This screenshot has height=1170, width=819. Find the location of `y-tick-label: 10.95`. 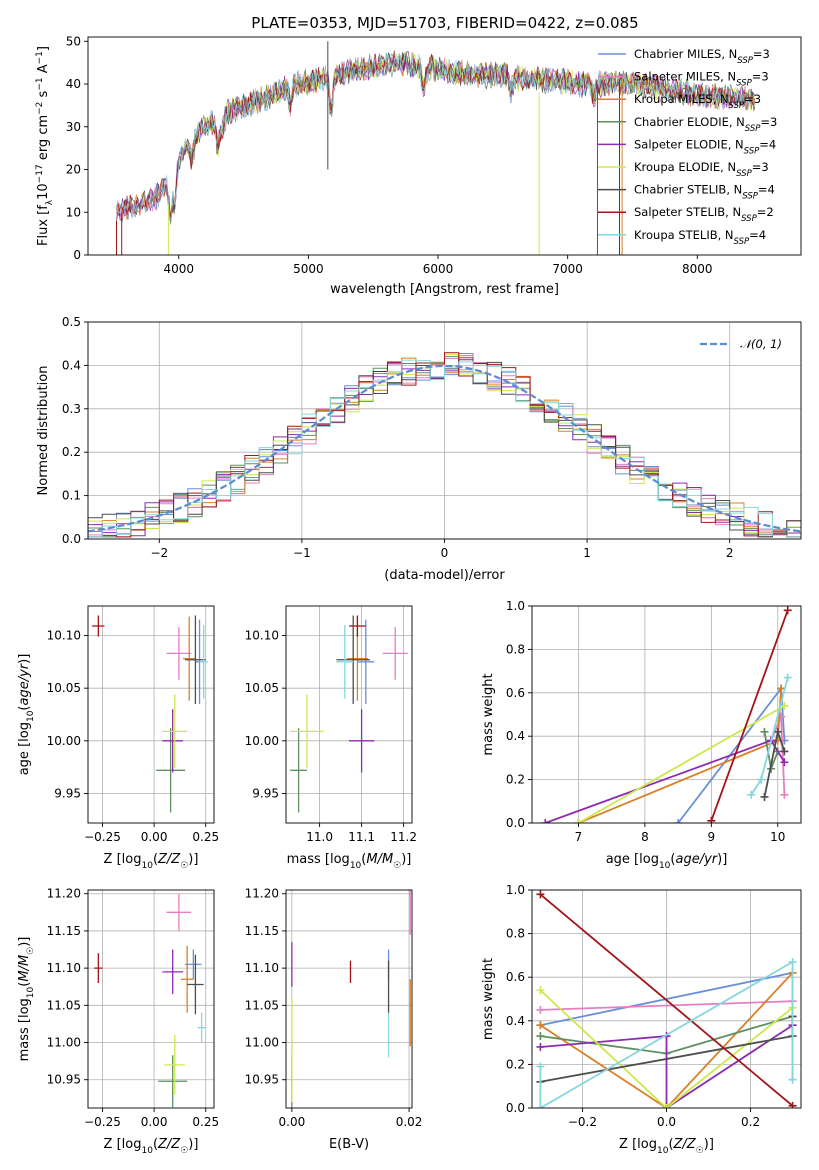

y-tick-label: 10.95 is located at coordinates (262, 1080).